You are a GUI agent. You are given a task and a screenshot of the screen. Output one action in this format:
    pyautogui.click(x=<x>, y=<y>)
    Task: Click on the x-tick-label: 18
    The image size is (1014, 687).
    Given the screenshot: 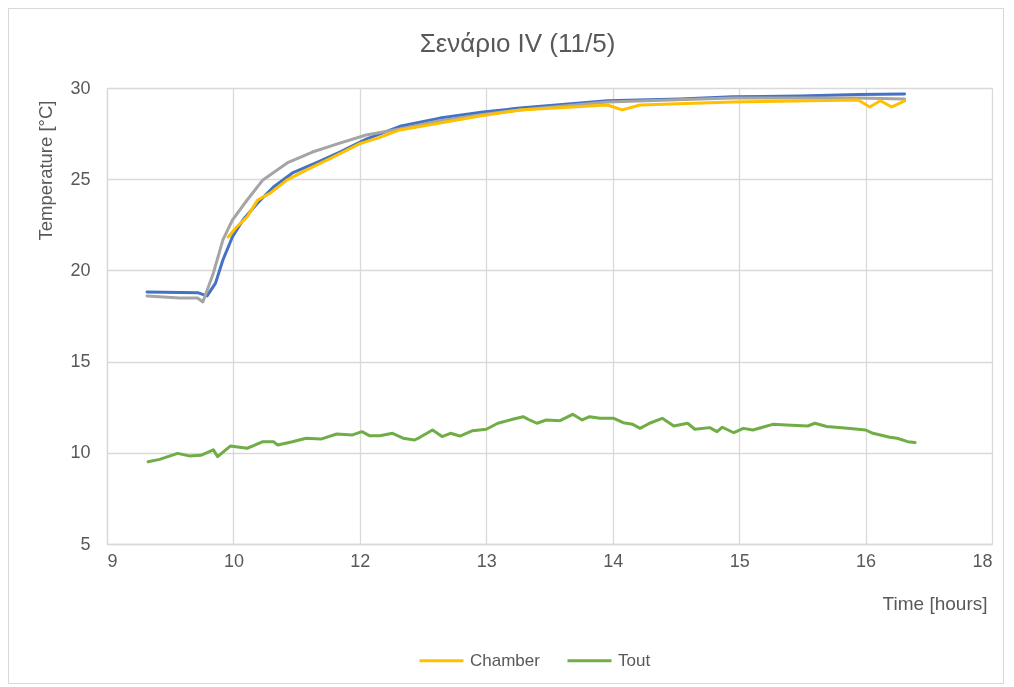 What is the action you would take?
    pyautogui.click(x=982, y=560)
    